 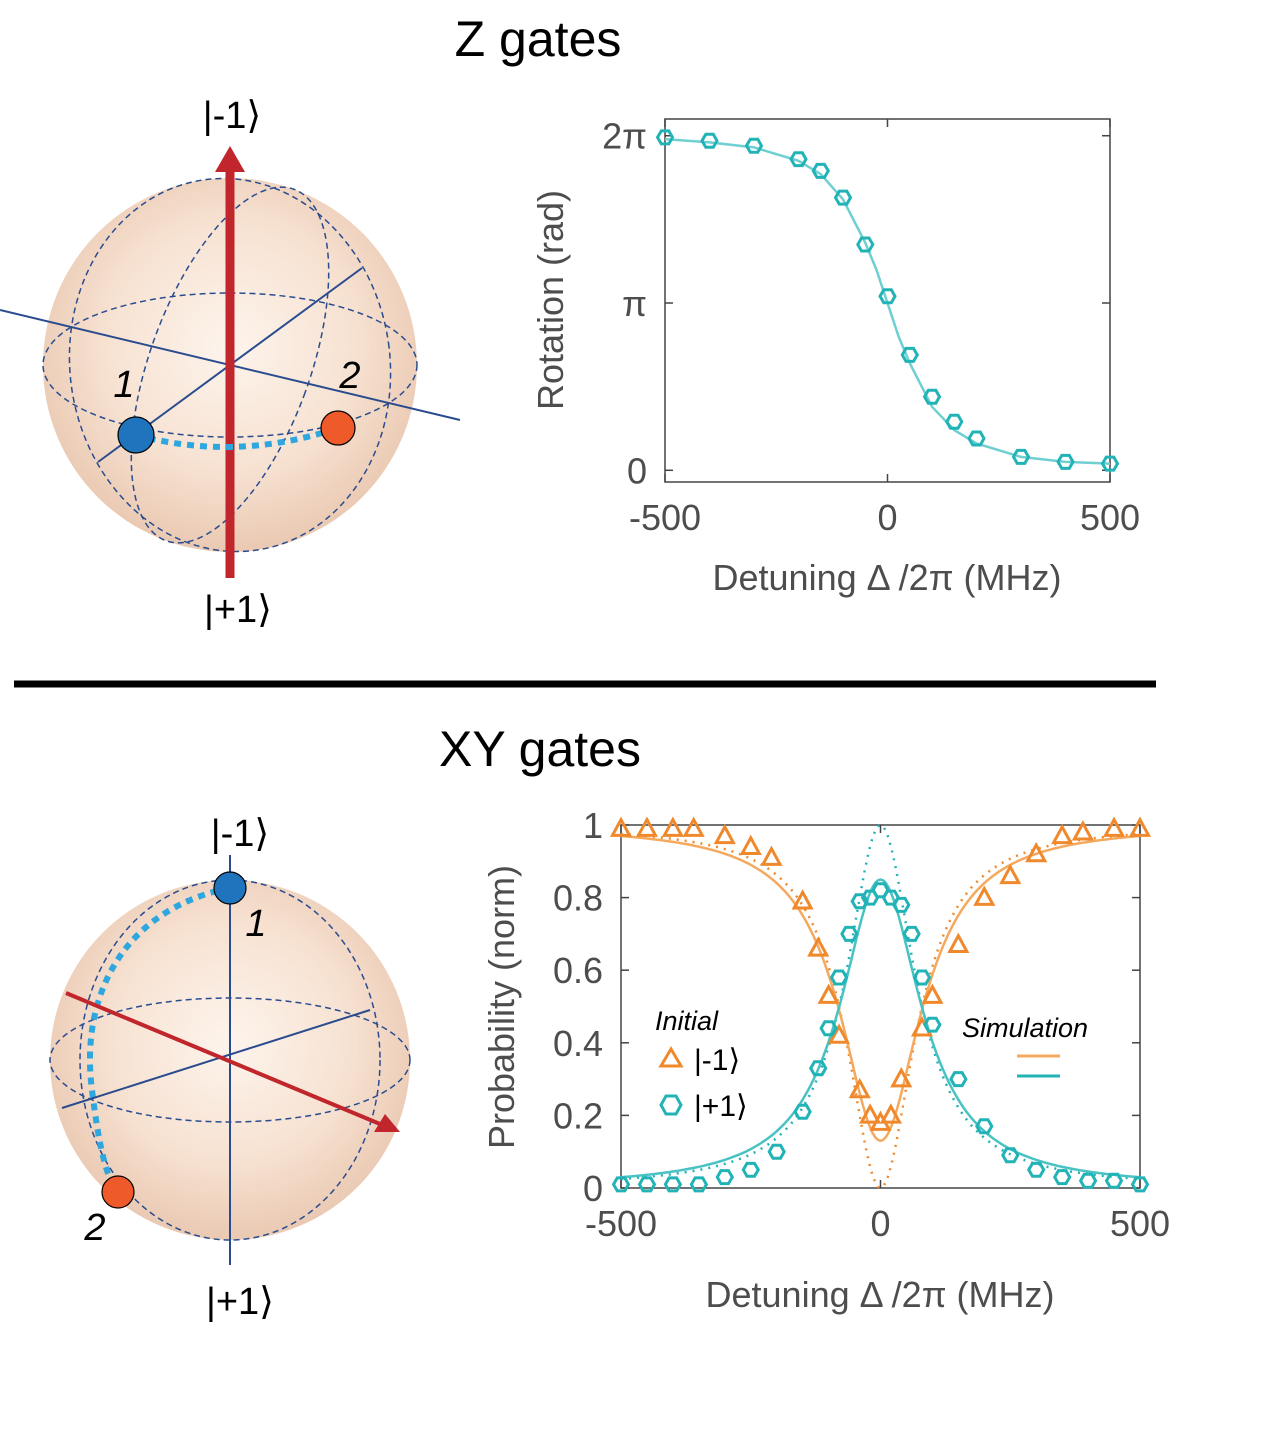 What do you see at coordinates (230, 159) in the screenshot?
I see `rotation-axis-arrowhead` at bounding box center [230, 159].